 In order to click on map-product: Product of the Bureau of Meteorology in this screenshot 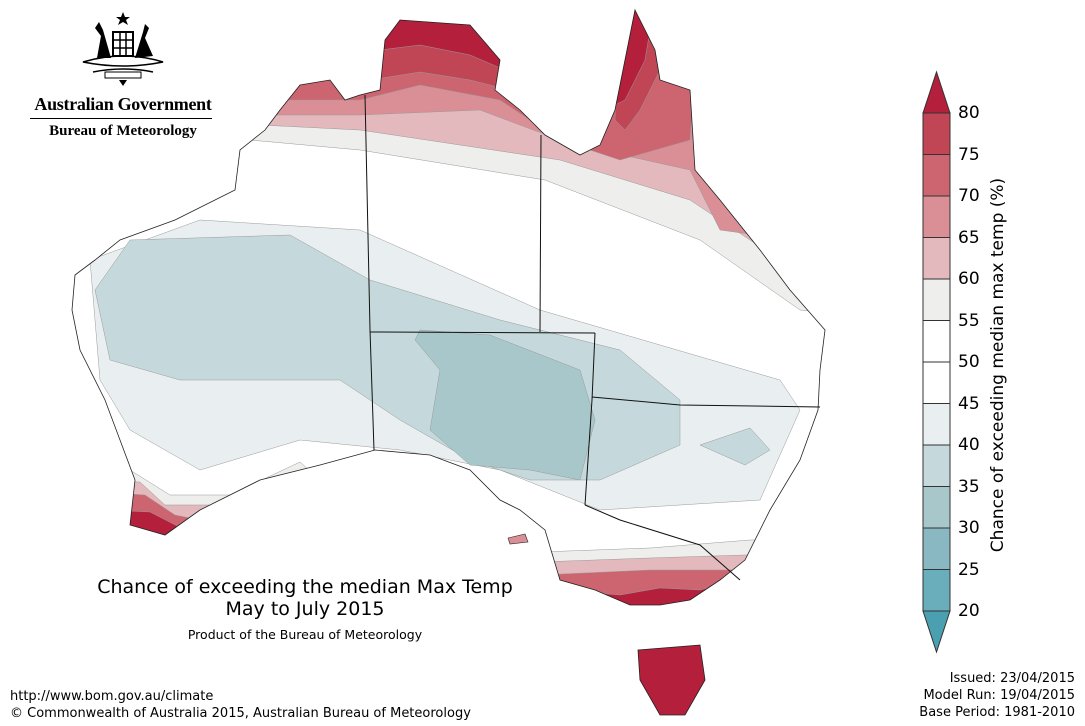, I will do `click(305, 634)`.